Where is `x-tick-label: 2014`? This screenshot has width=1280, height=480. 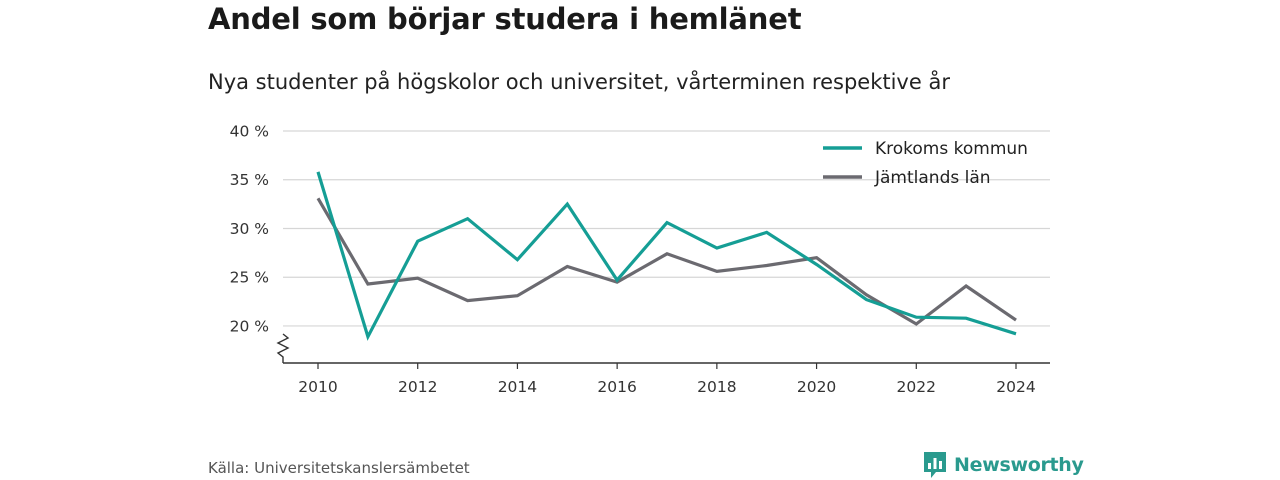
x-tick-label: 2014 is located at coordinates (517, 387).